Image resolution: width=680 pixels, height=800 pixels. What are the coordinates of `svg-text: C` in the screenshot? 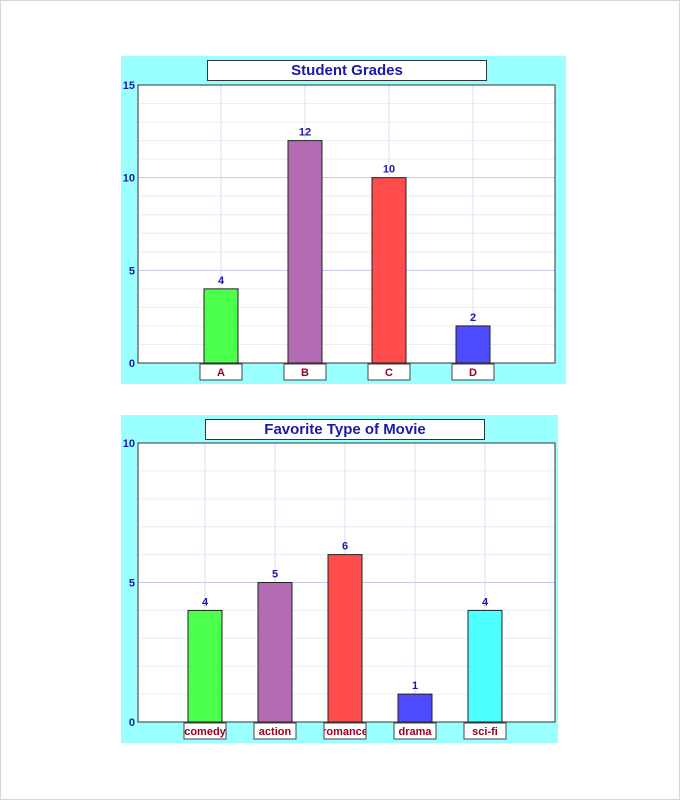 It's located at (389, 373).